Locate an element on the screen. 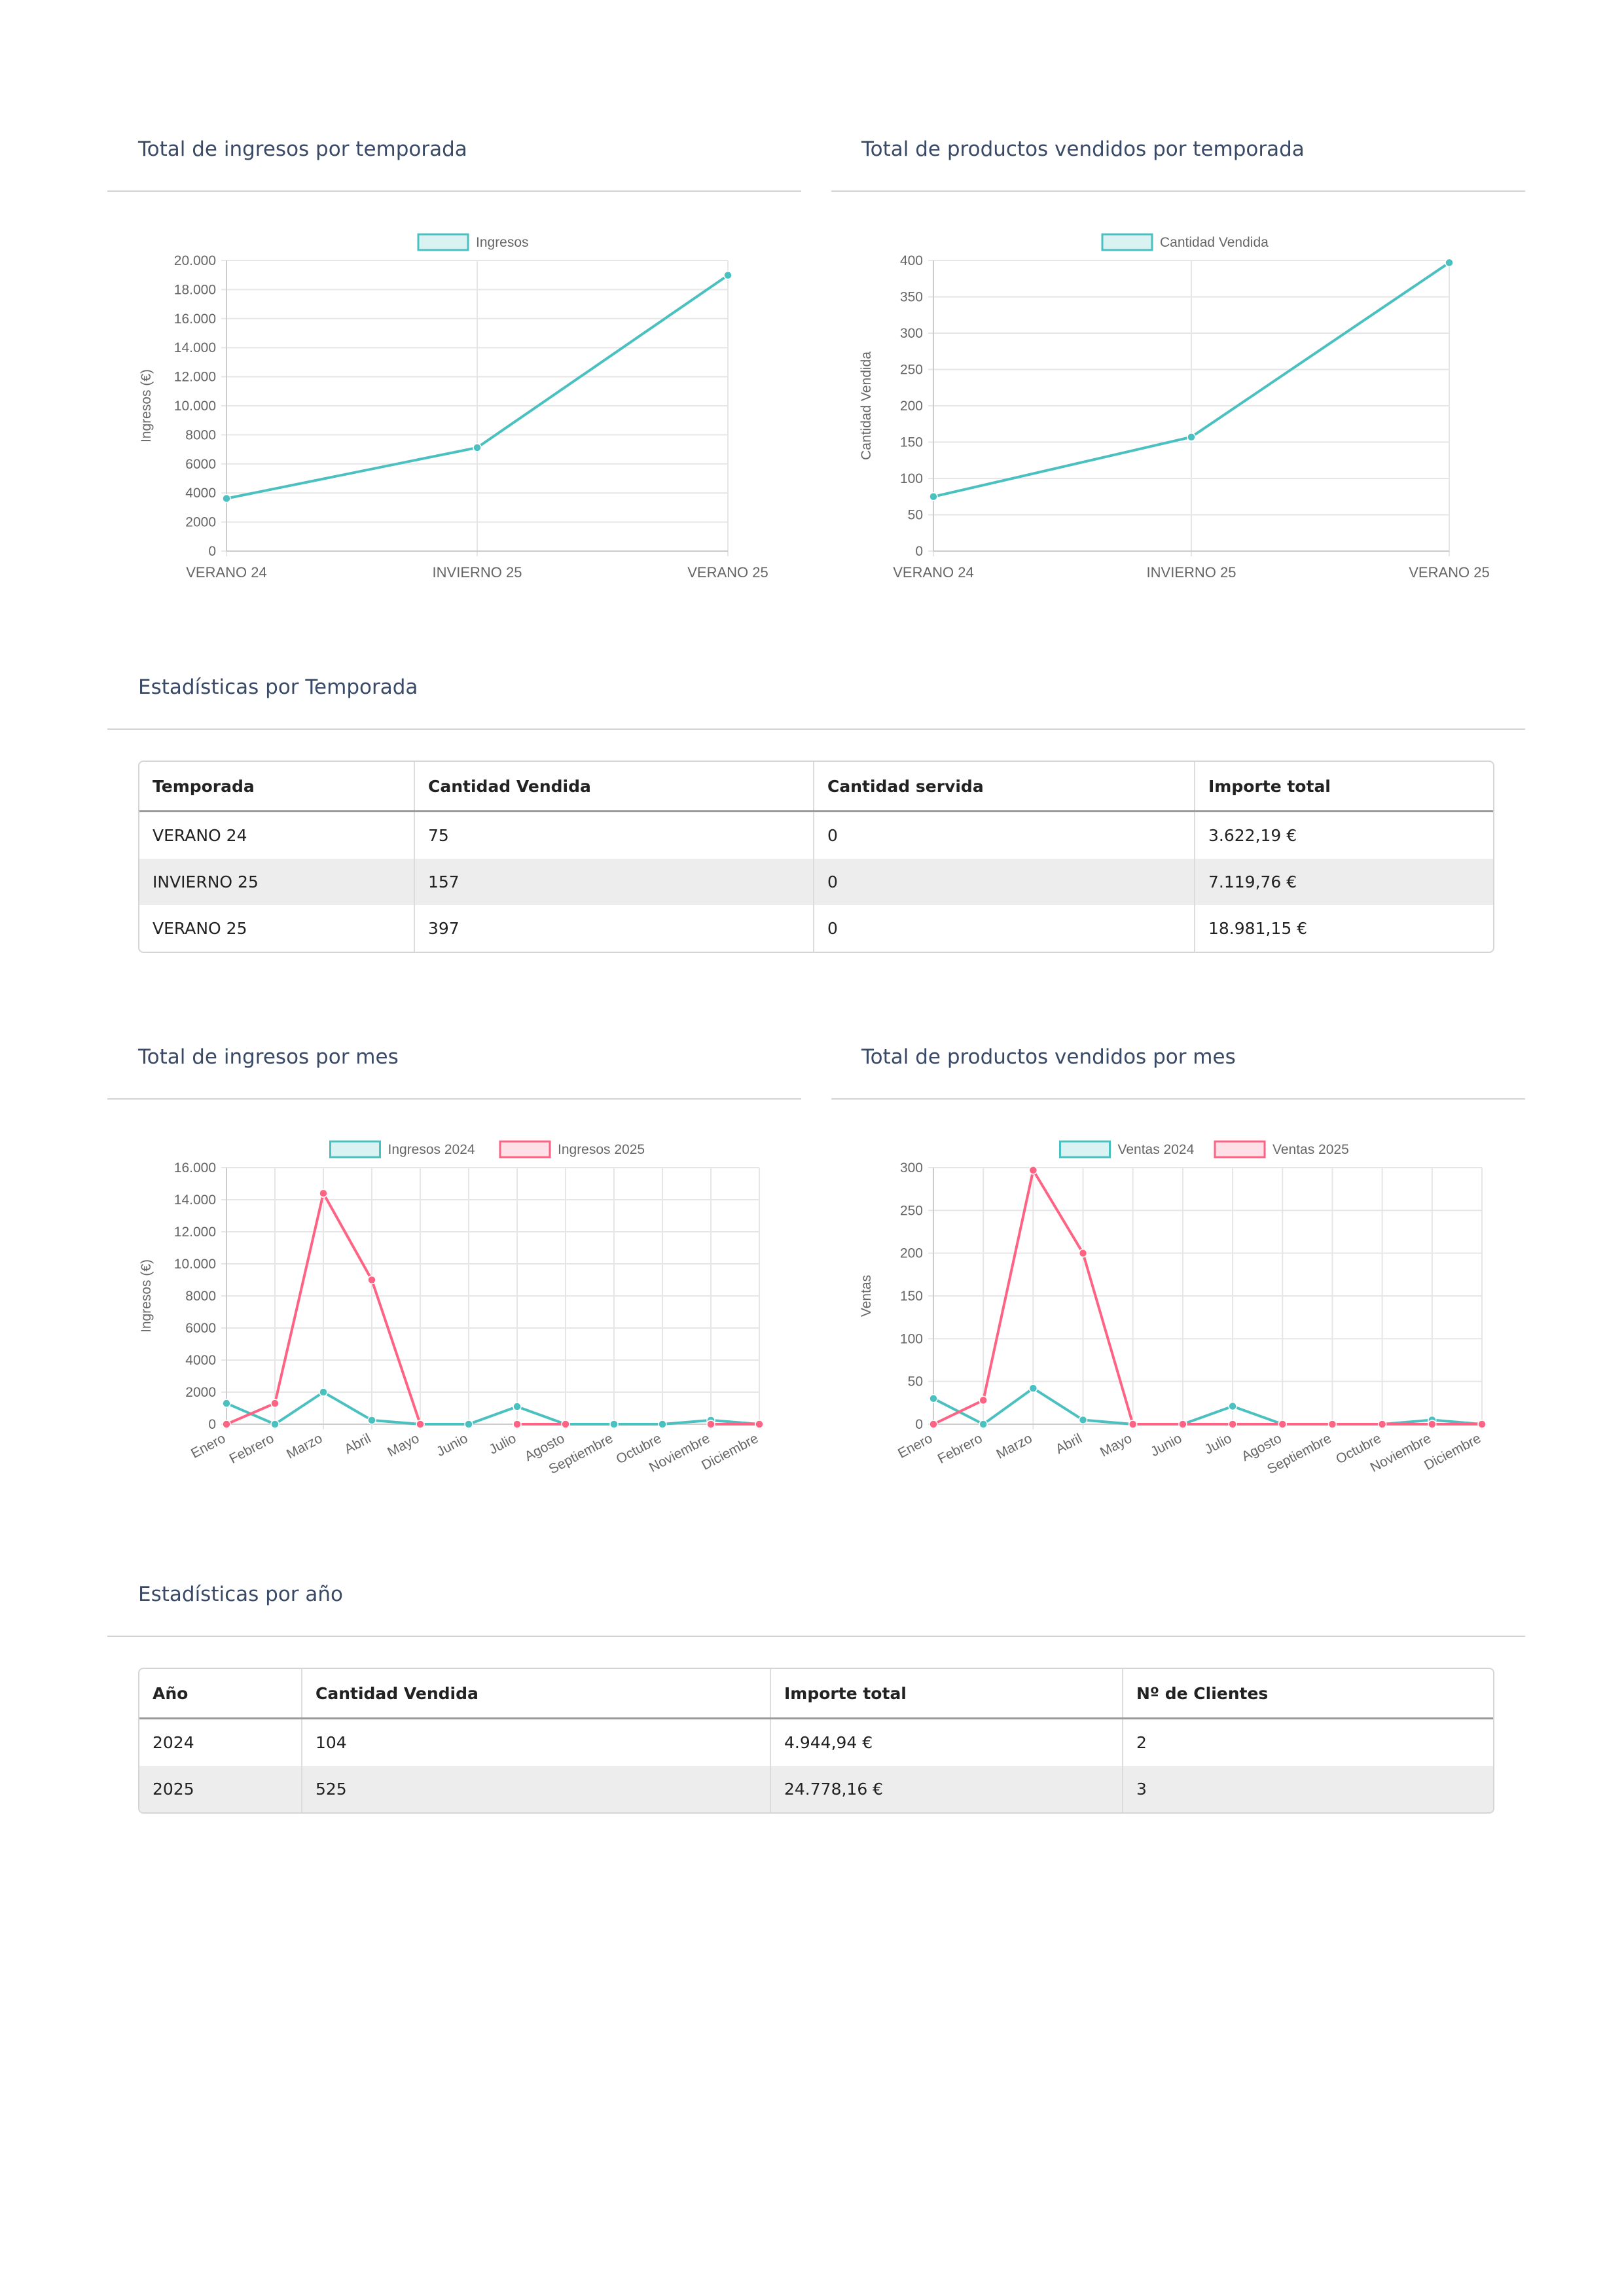 The image size is (1624, 2296). section-title-ingresos-temporada: Total de ingresos por temporada is located at coordinates (302, 149).